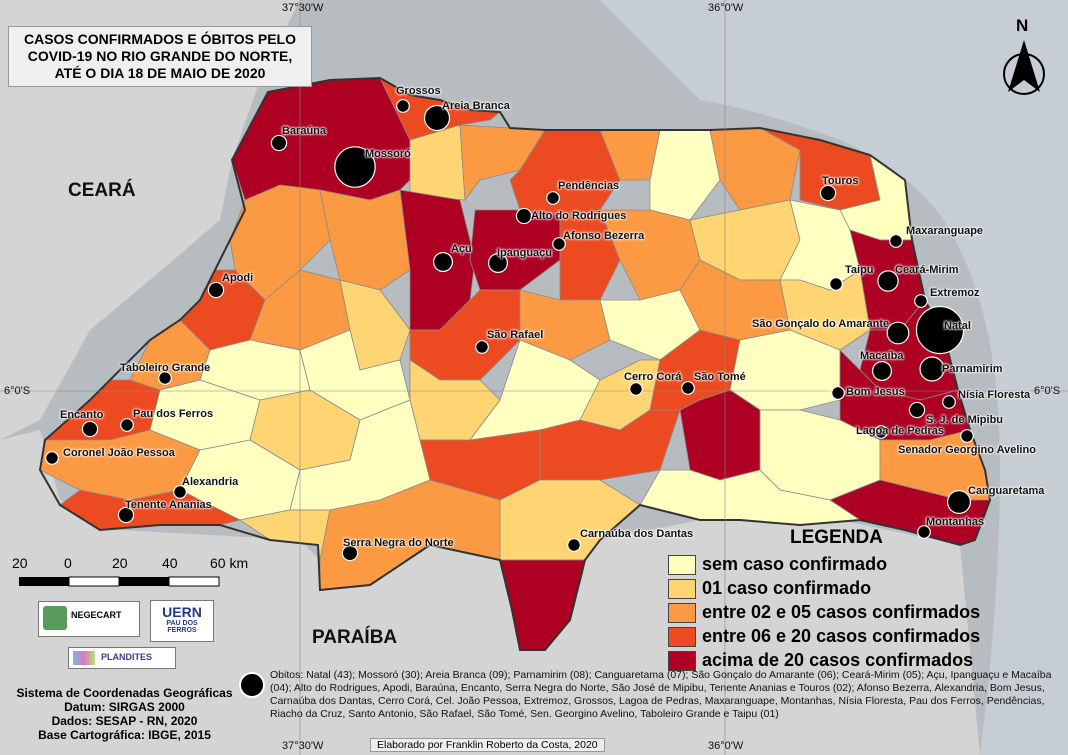 This screenshot has height=755, width=1068. What do you see at coordinates (726, 746) in the screenshot?
I see `coord-bottom-right: 36°0'W` at bounding box center [726, 746].